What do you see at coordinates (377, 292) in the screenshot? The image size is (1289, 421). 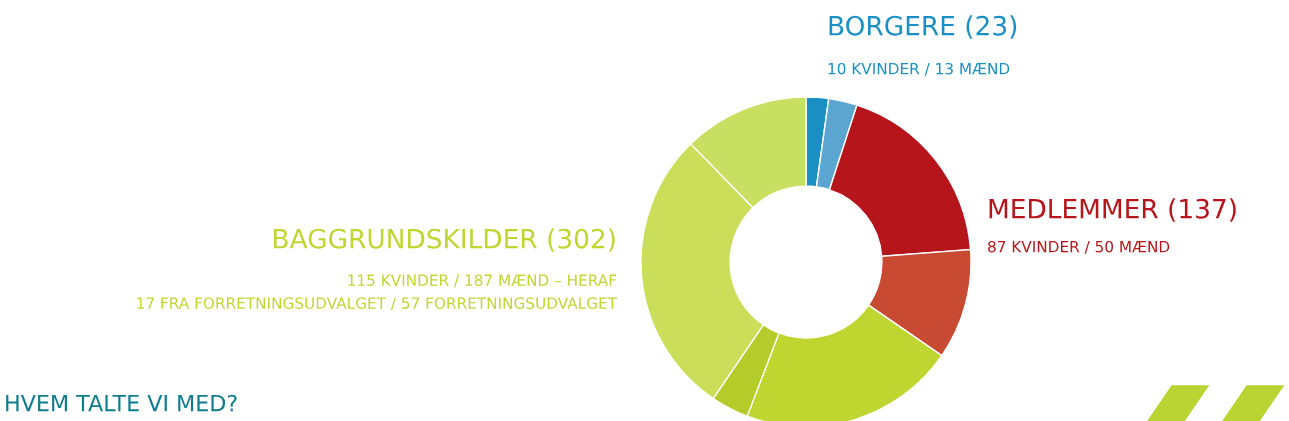 I see `text: 115 KVINDER / 187 MÆND – HERAF 17 FRA FORRETNINGSUDVALGET / 57 FORRETNINGSUDVALGET` at bounding box center [377, 292].